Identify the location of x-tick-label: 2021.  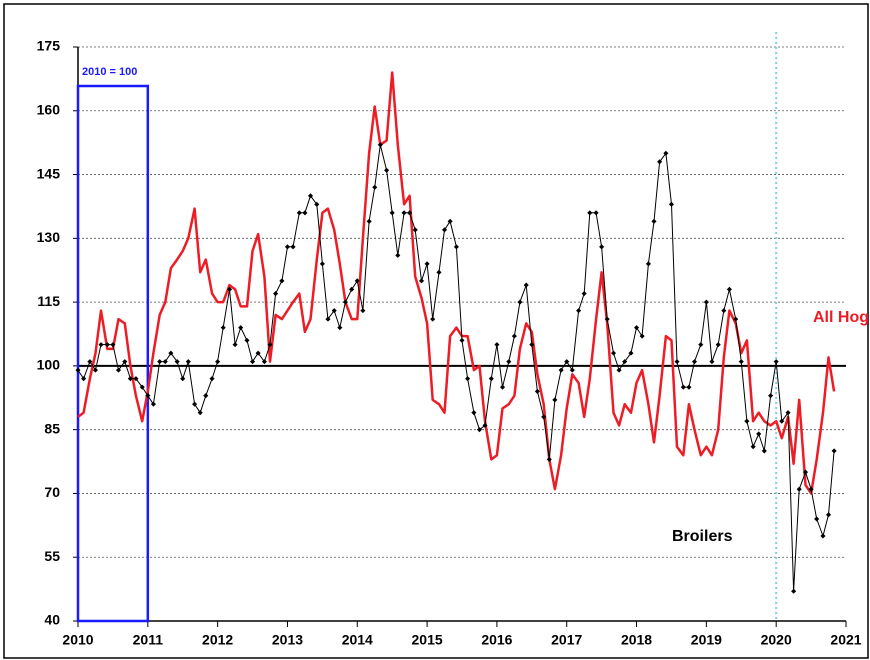
(845, 640).